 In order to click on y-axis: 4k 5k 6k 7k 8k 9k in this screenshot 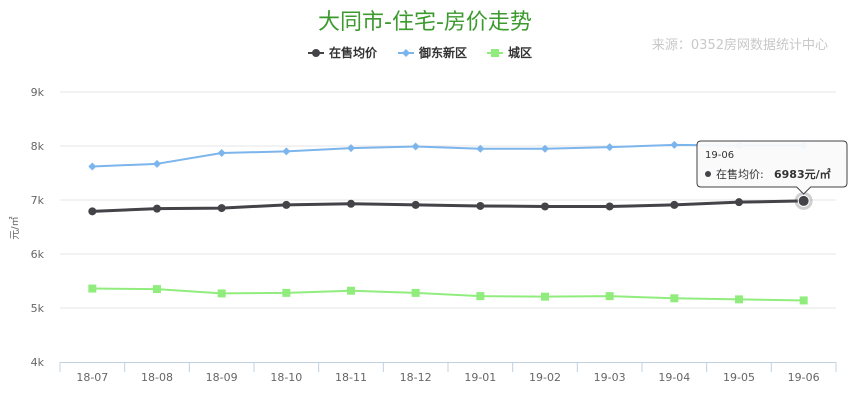, I will do `click(38, 227)`.